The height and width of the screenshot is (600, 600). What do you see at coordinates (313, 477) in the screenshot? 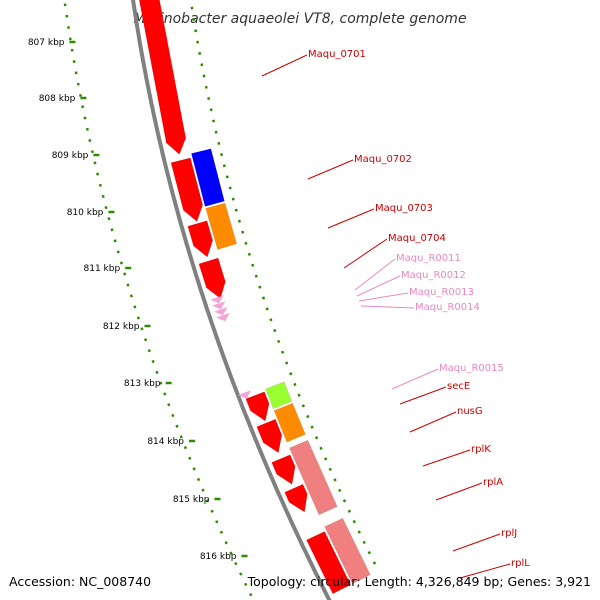
I see `cds-pale-a` at bounding box center [313, 477].